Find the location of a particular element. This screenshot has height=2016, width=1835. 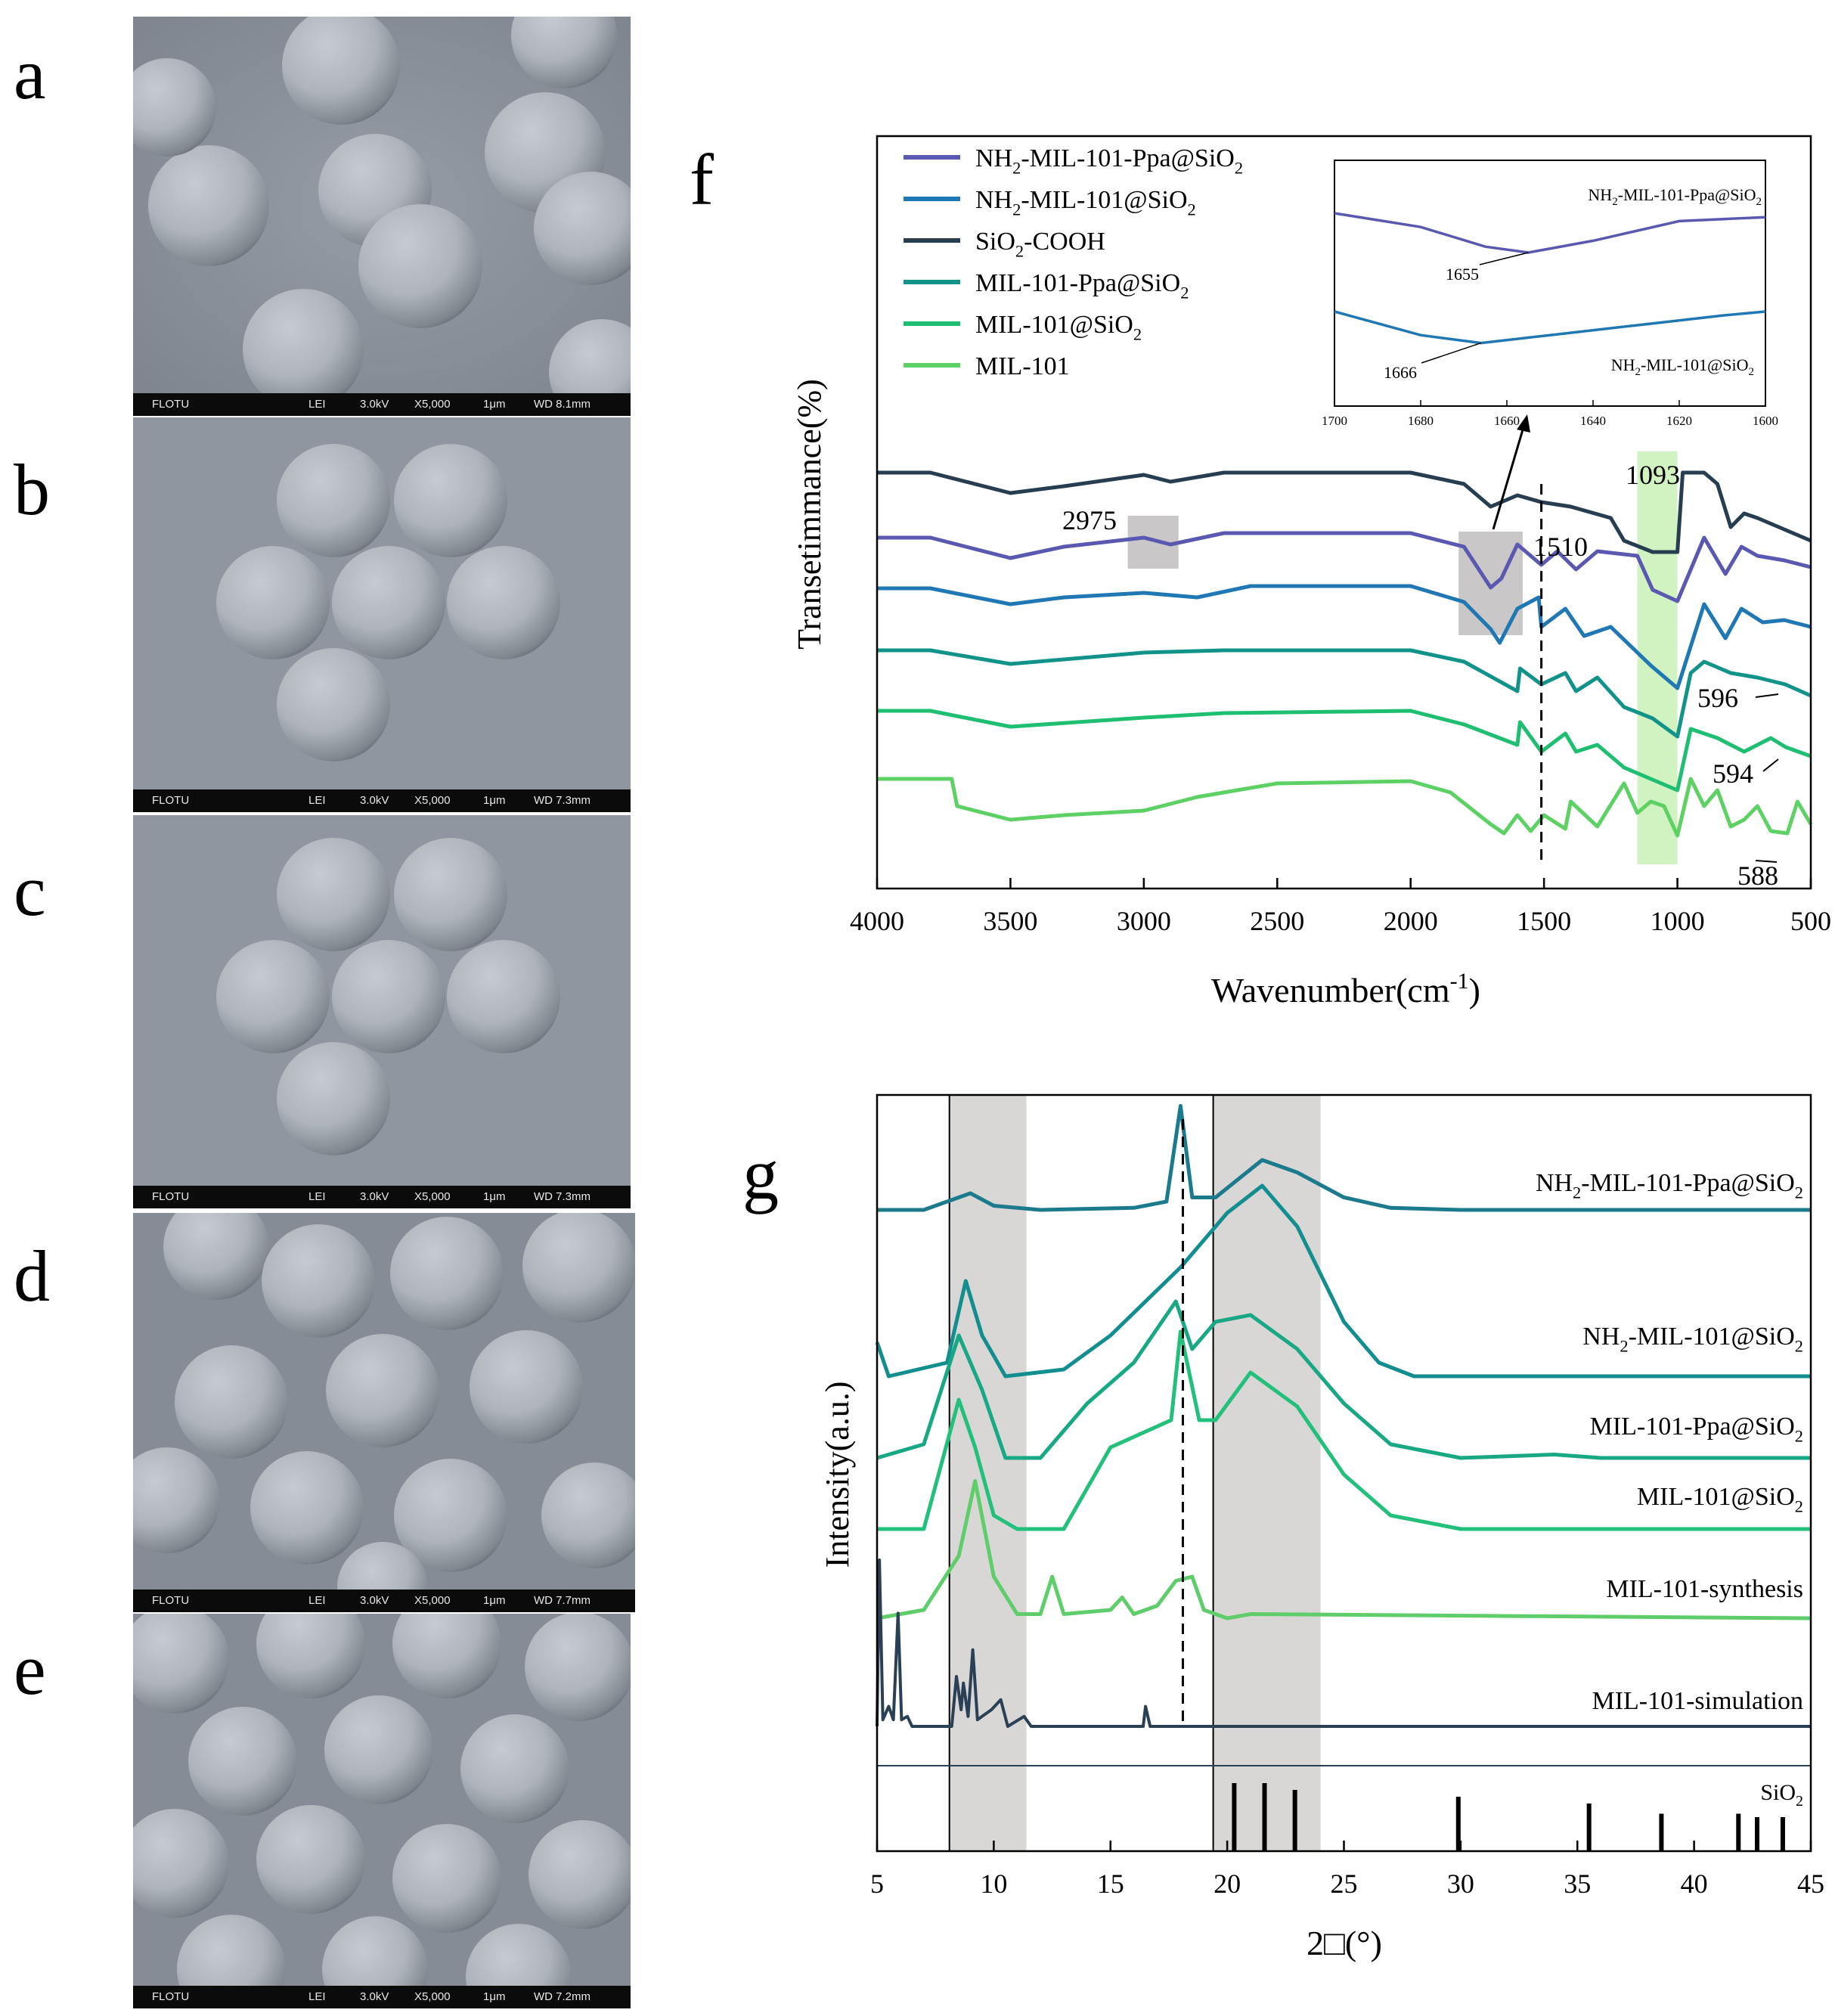

ftir-peak-label: 2975 is located at coordinates (1090, 520).